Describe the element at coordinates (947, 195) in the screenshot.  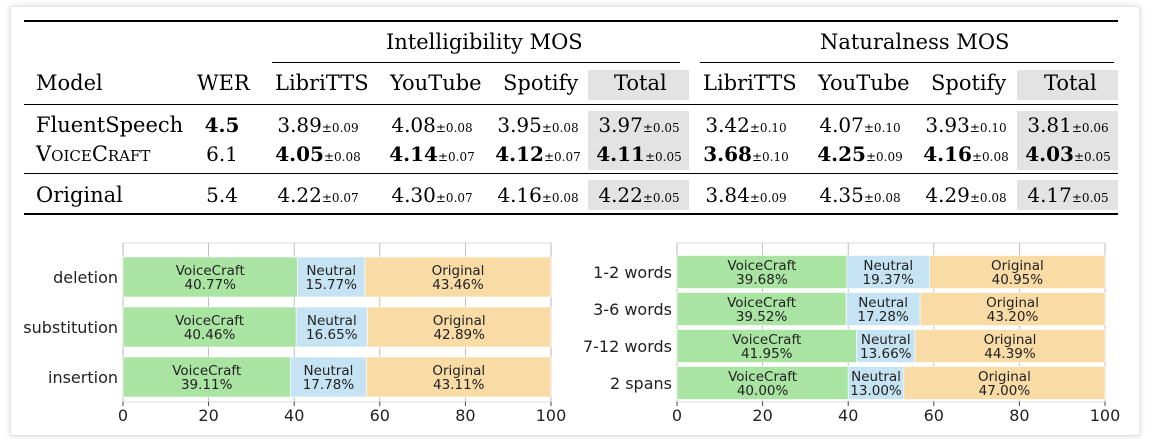
I see `cell-value: 4.29` at that location.